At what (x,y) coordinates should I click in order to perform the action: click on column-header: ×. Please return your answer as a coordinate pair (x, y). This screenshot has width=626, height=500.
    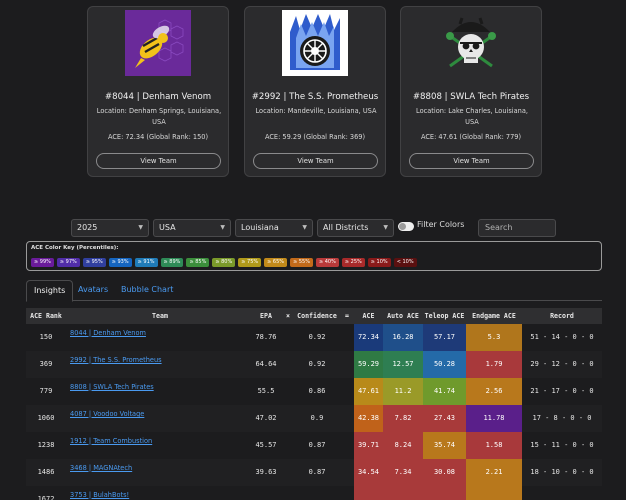
    Looking at the image, I should click on (288, 316).